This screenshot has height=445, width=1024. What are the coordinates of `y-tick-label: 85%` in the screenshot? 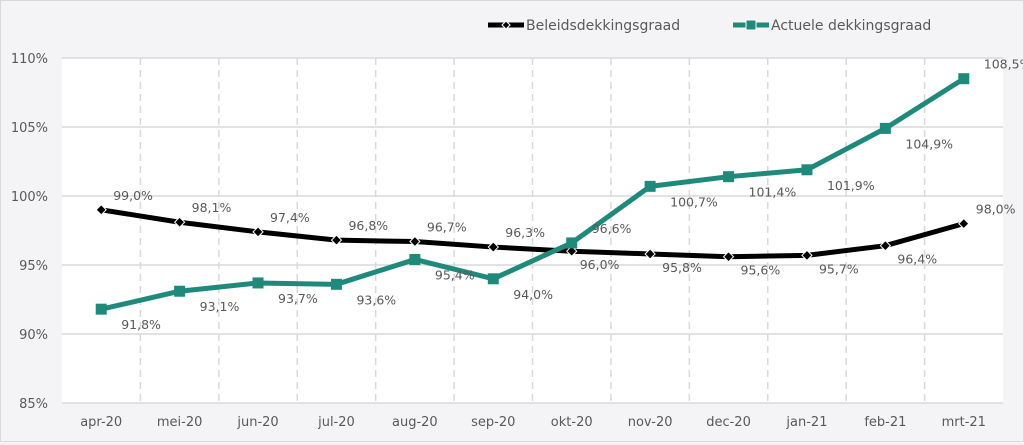 It's located at (33, 404).